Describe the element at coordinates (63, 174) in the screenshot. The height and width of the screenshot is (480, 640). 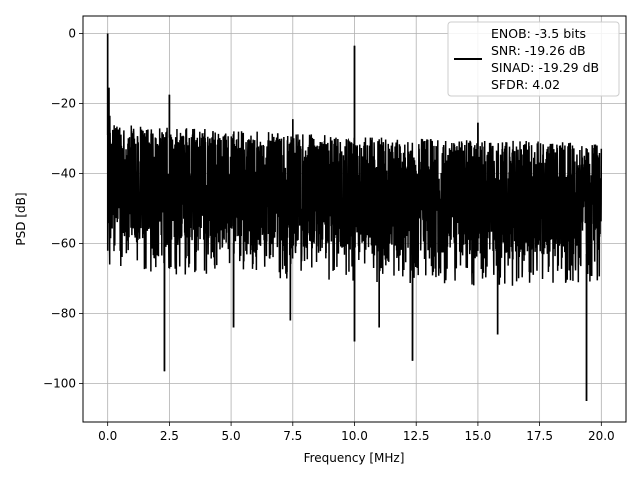
I see `y-tick-label: −40` at that location.